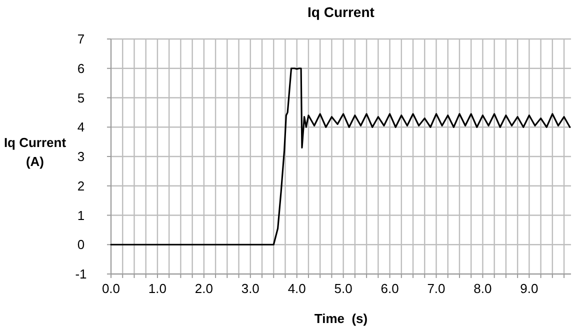 Image resolution: width=572 pixels, height=331 pixels. What do you see at coordinates (341, 318) in the screenshot?
I see `x-axis-title: Time (s)` at bounding box center [341, 318].